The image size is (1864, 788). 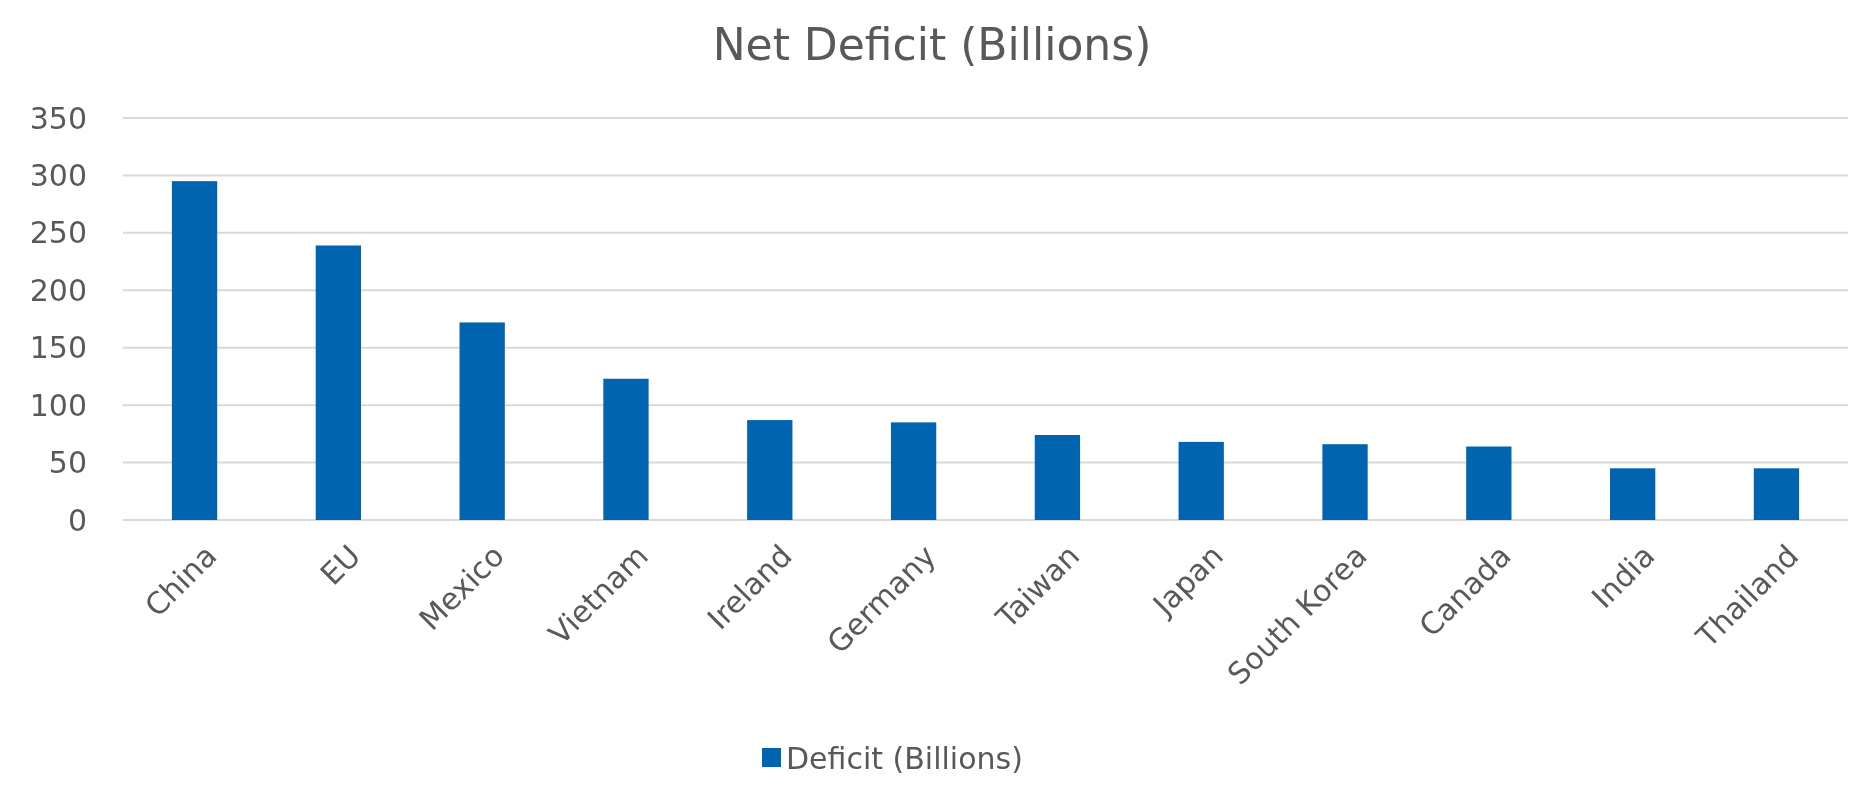 What do you see at coordinates (67, 463) in the screenshot?
I see `y-tick-label: 50` at bounding box center [67, 463].